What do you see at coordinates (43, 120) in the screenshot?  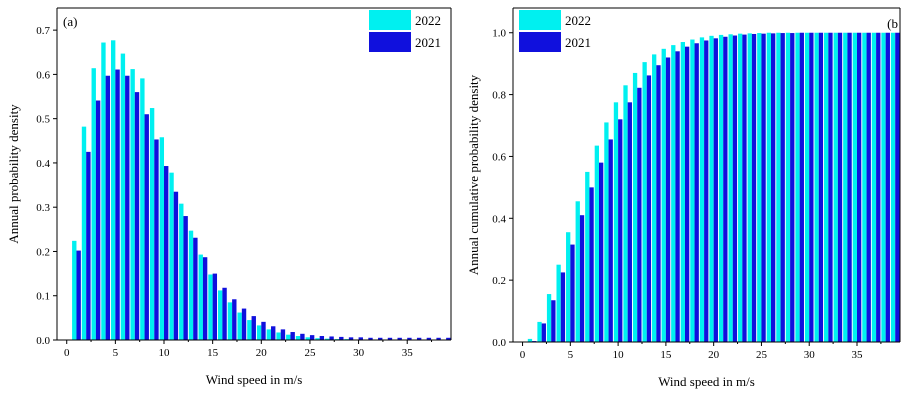 I see `y-tick-label: 0.5` at bounding box center [43, 120].